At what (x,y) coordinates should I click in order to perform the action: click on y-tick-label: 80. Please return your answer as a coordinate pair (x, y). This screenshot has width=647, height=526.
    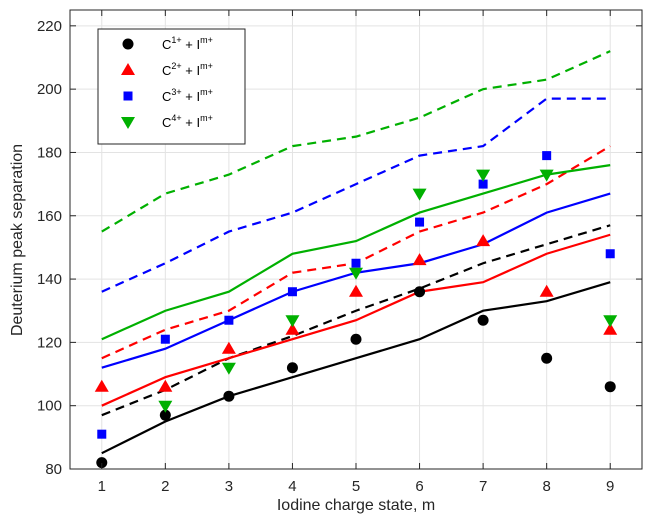
    Looking at the image, I should click on (53, 469).